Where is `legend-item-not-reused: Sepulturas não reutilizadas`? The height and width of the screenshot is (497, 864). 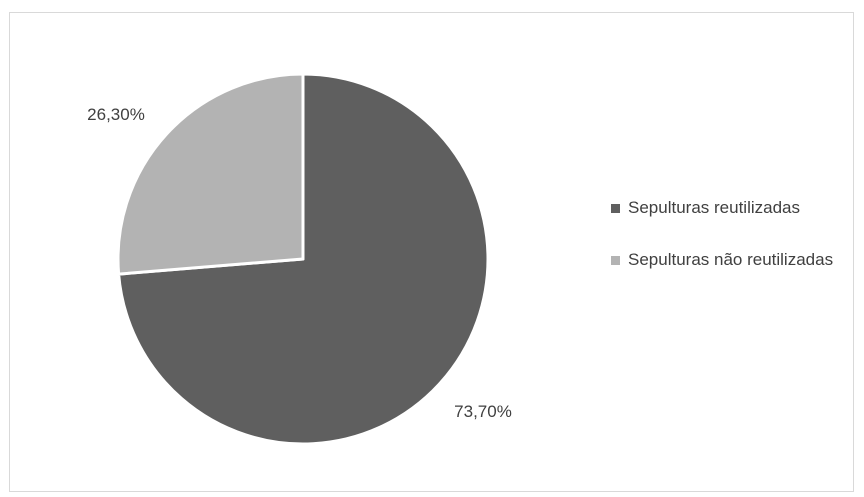
legend-item-not-reused: Sepulturas não reutilizadas is located at coordinates (731, 260).